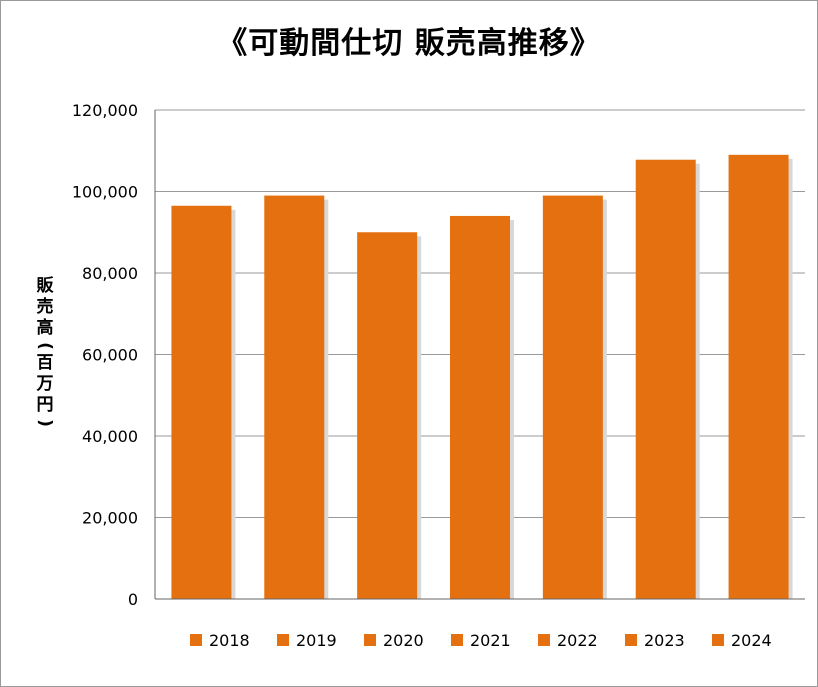  I want to click on y-tick-label: 20,000, so click(110, 518).